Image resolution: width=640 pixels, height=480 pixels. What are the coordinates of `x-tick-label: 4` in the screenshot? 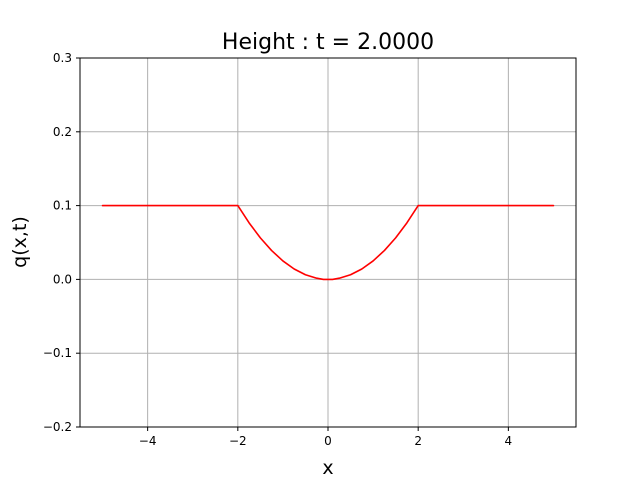 It's located at (509, 441).